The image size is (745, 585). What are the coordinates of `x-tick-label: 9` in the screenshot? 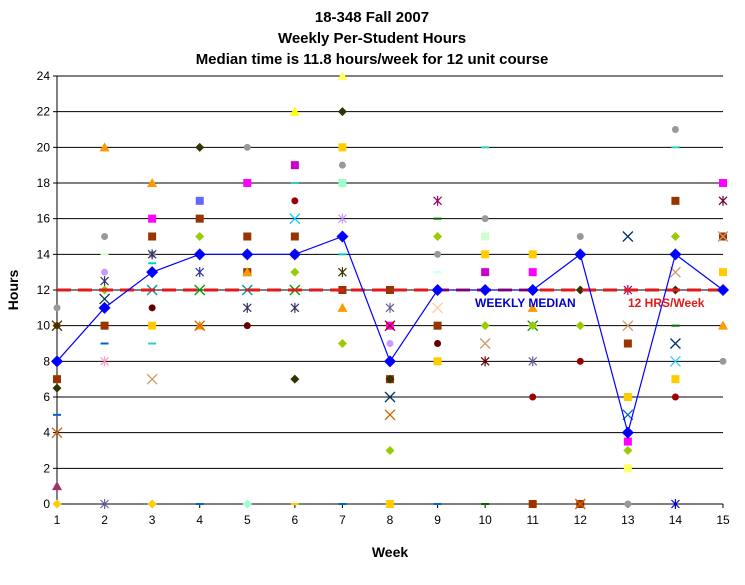 It's located at (437, 520).